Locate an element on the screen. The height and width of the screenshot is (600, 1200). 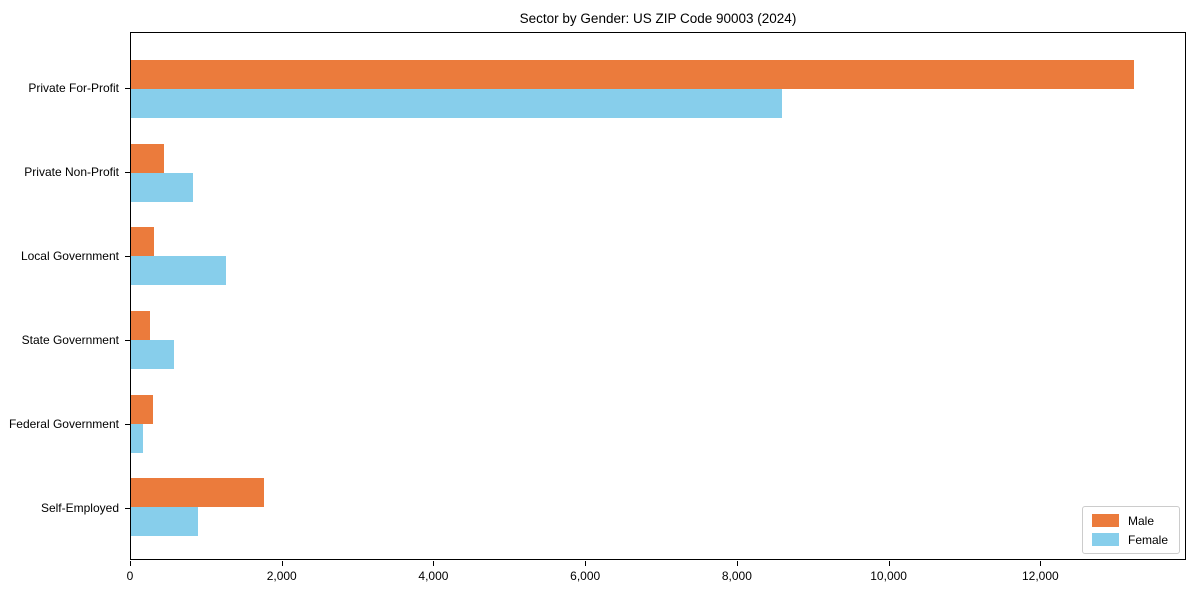
x-tick-label-0: 0 is located at coordinates (130, 576).